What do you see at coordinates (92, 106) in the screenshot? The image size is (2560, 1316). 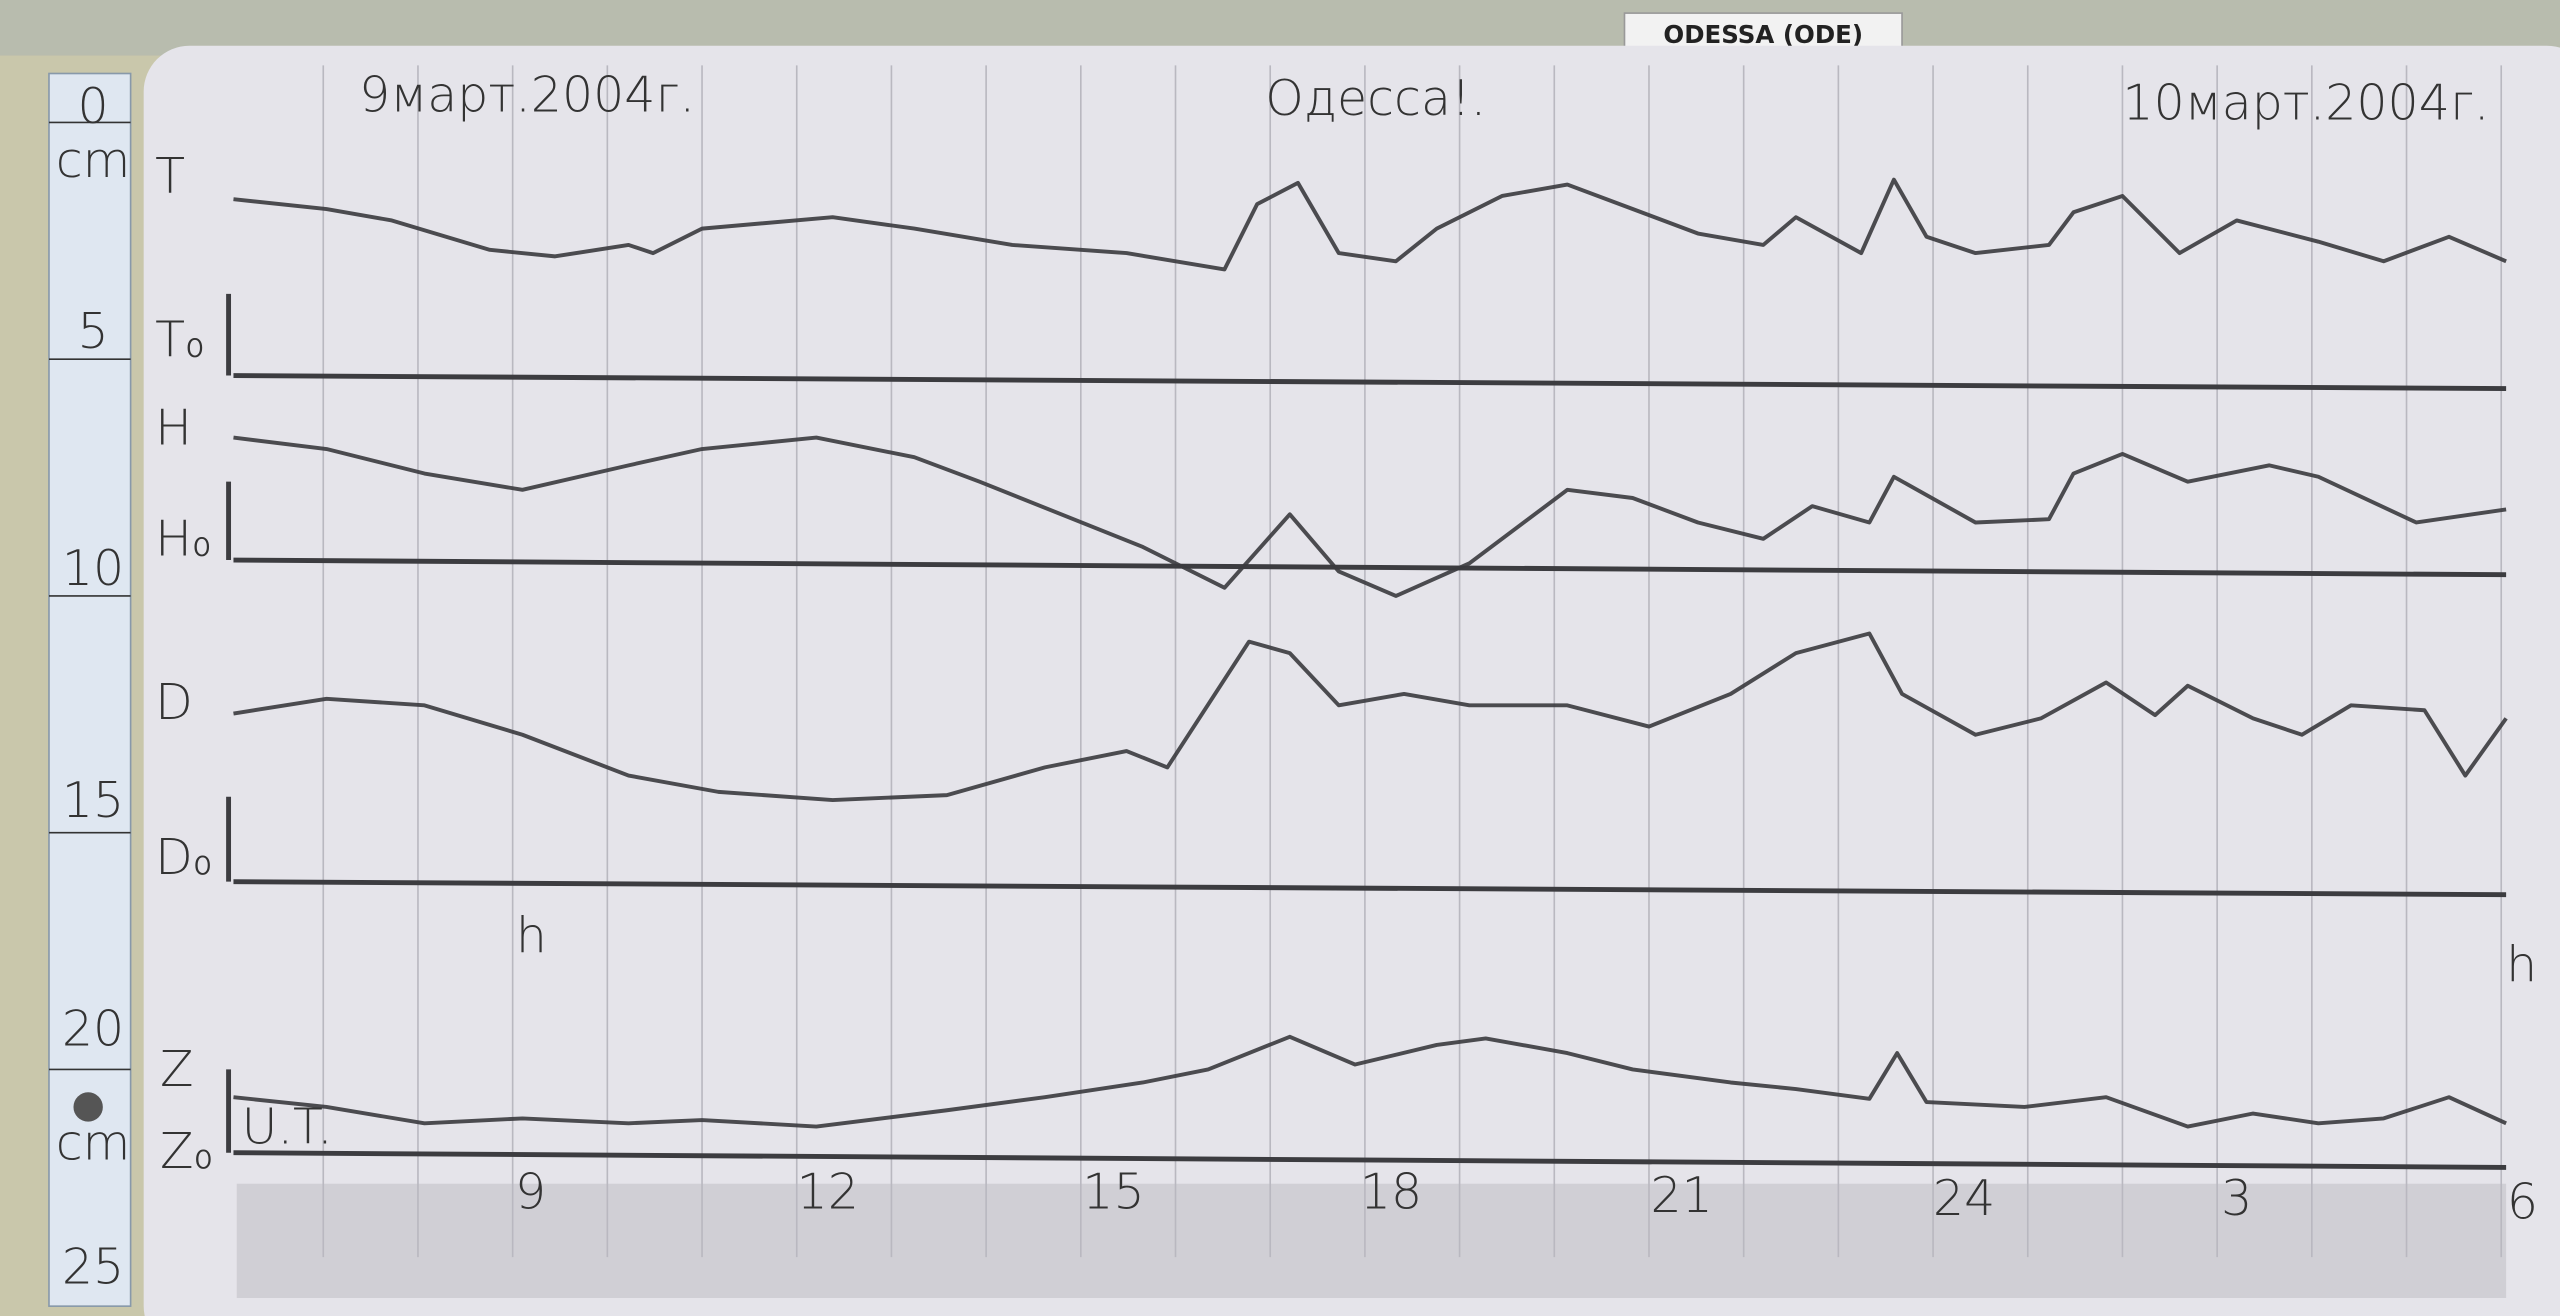 I see `ruler-label: 0` at bounding box center [92, 106].